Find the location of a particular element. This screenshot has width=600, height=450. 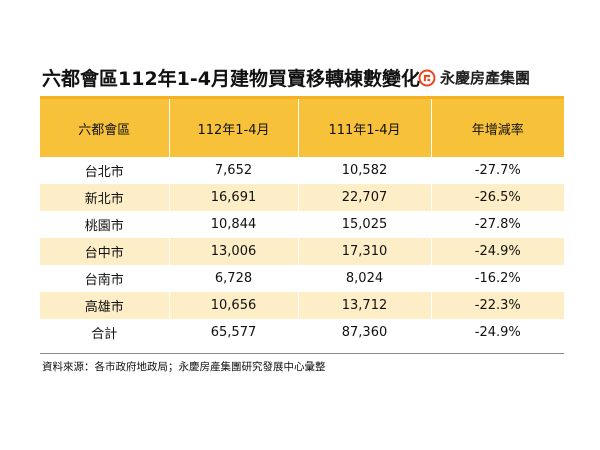

cell-region: 台北市 is located at coordinates (105, 170).